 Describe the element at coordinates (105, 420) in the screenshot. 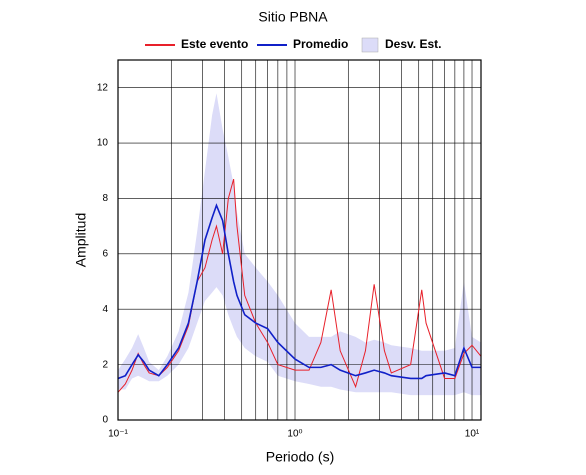

I see `y-tick-label: 0` at that location.